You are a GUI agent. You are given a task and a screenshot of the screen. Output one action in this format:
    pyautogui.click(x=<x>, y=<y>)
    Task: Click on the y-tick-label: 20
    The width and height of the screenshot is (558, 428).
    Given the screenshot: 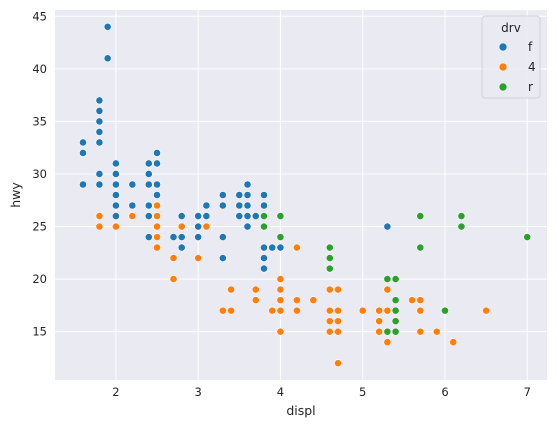 What is the action you would take?
    pyautogui.click(x=39, y=279)
    